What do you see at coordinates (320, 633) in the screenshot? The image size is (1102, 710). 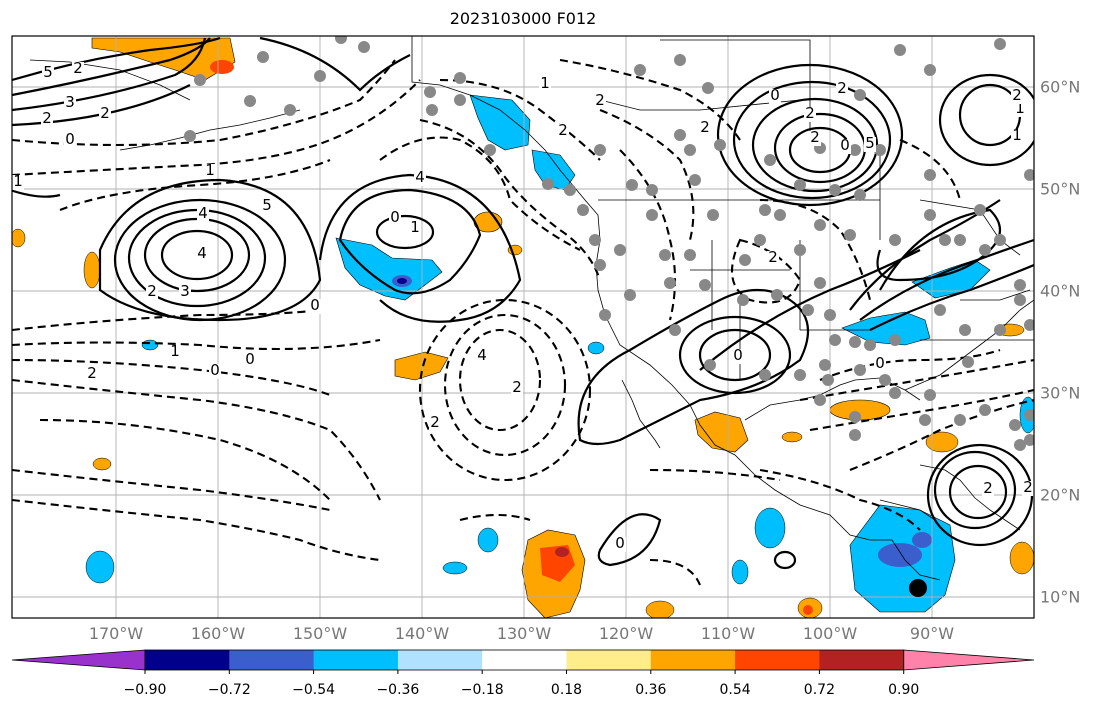 I see `longitude-label: 150°W` at bounding box center [320, 633].